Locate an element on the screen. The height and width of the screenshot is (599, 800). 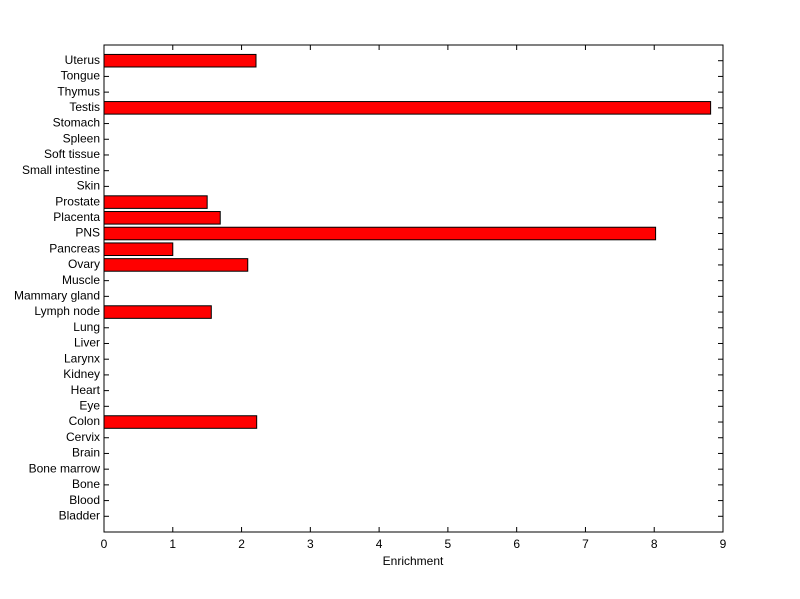
y-tick-label: Larynx is located at coordinates (82, 358).